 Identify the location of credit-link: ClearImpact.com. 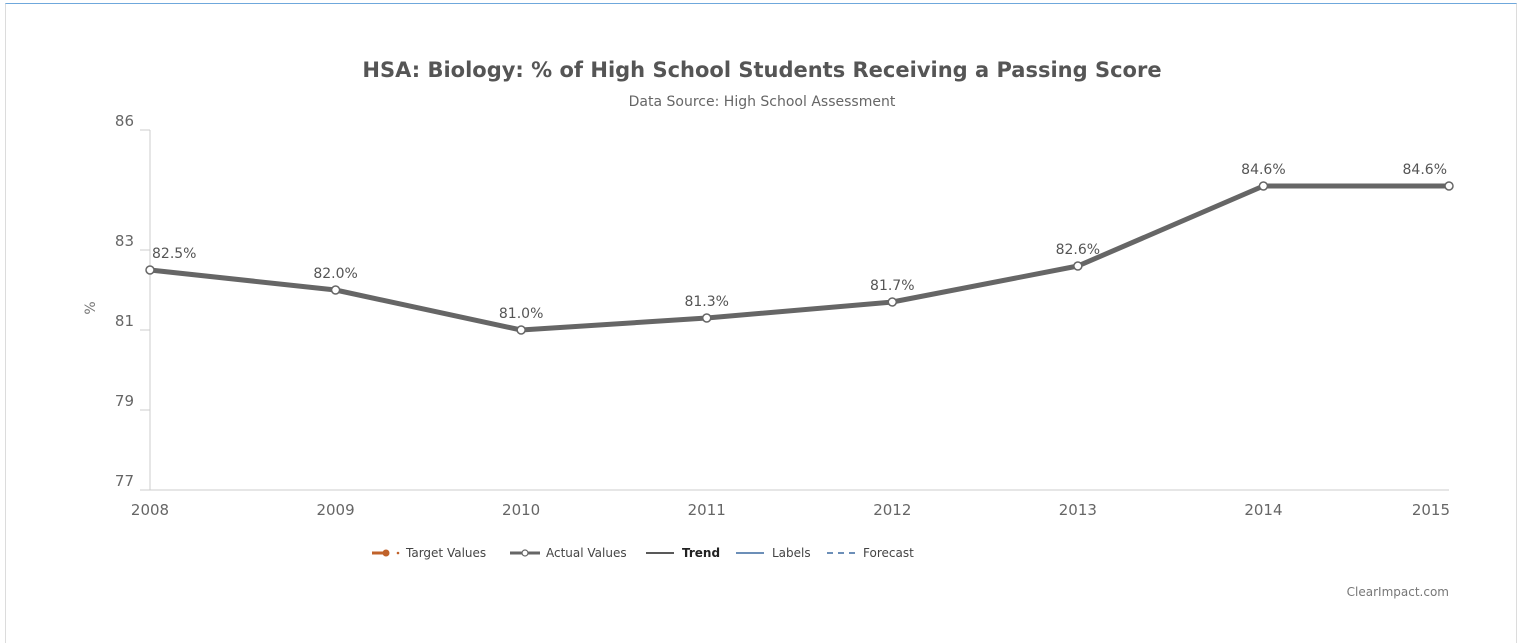
(1398, 592).